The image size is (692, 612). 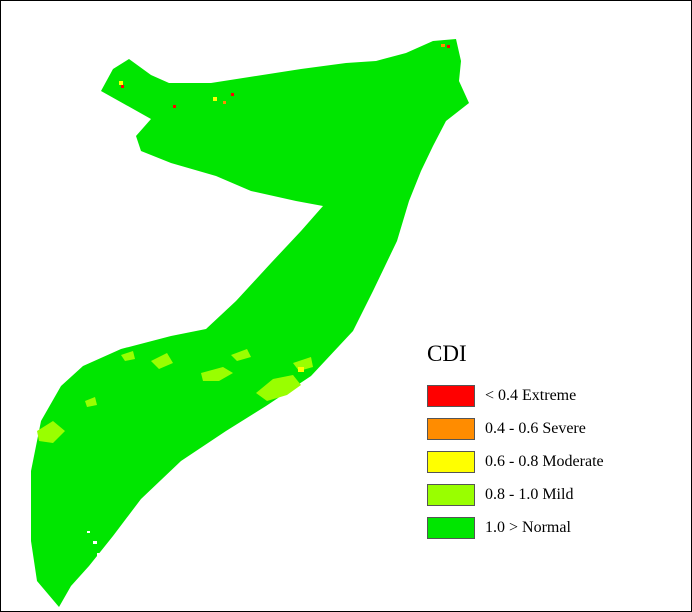 I want to click on extreme-drought-patches, so click(x=285, y=76).